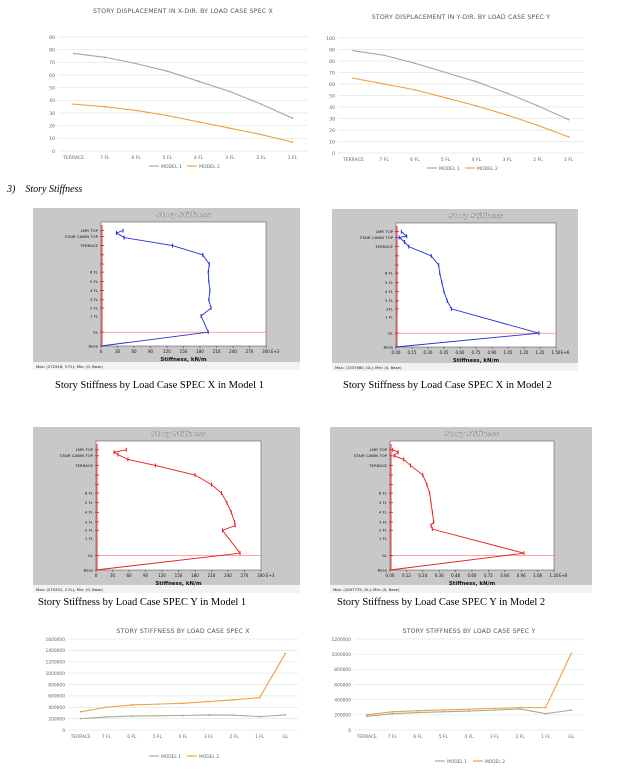 Image resolution: width=632 pixels, height=770 pixels. Describe the element at coordinates (156, 288) in the screenshot. I see `stiffness-line` at that location.